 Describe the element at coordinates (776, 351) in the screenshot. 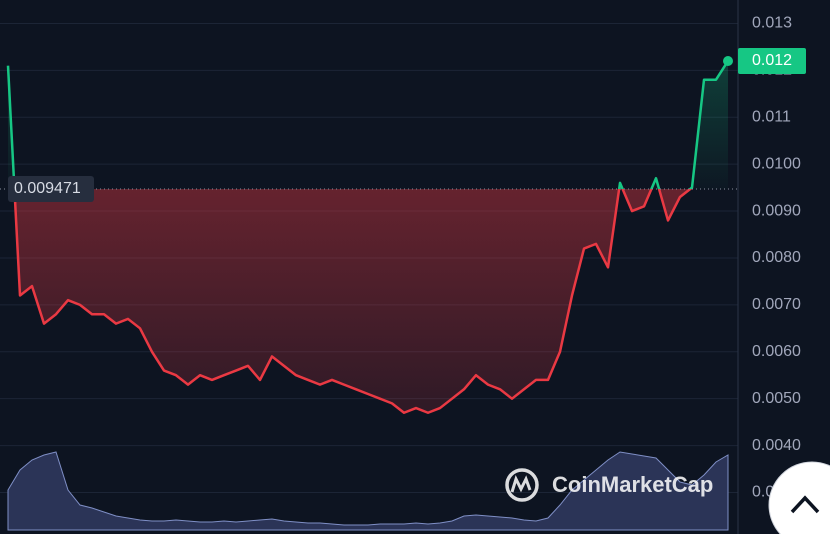

I see `y-tick-label: 0.0060` at that location.